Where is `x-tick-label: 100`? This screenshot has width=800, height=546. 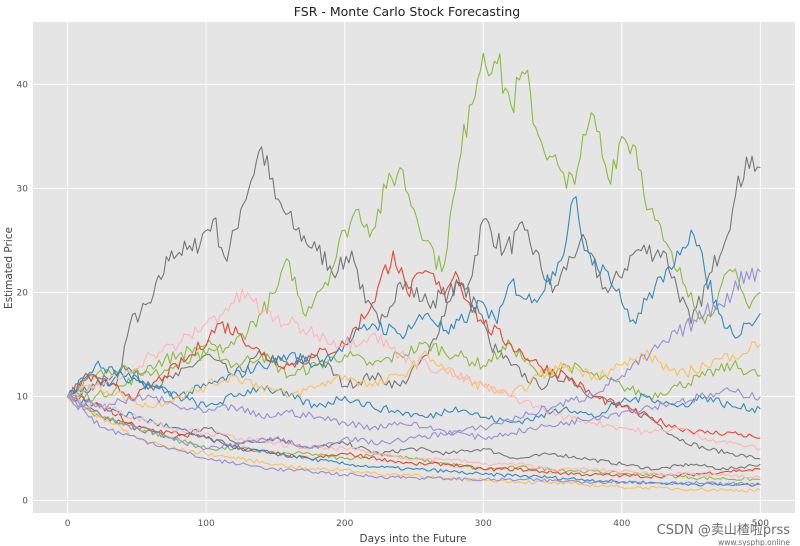
x-tick-label: 100 is located at coordinates (206, 524).